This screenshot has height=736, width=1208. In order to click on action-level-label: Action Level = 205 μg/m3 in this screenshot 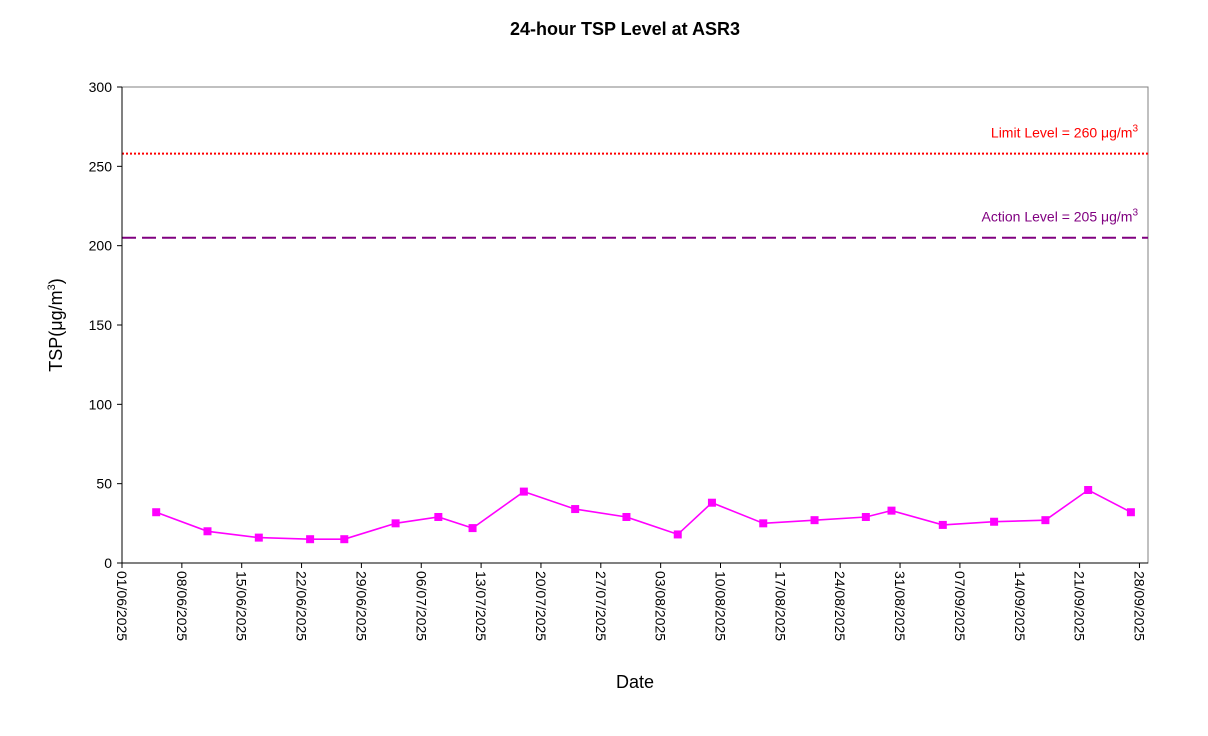, I will do `click(1060, 216)`.